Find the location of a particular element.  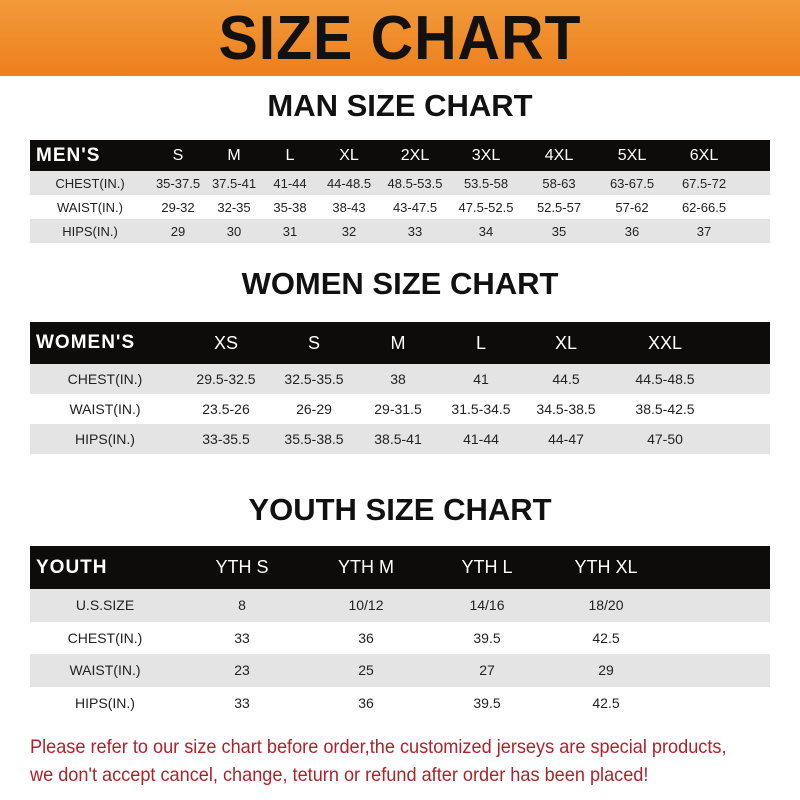

table-cell: 47.5-52.5 is located at coordinates (486, 207).